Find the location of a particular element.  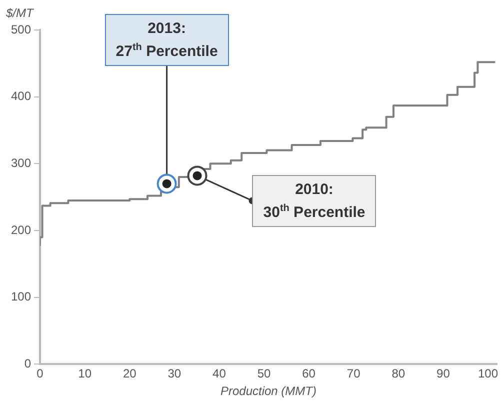

x-tick-label: 90 is located at coordinates (443, 373).